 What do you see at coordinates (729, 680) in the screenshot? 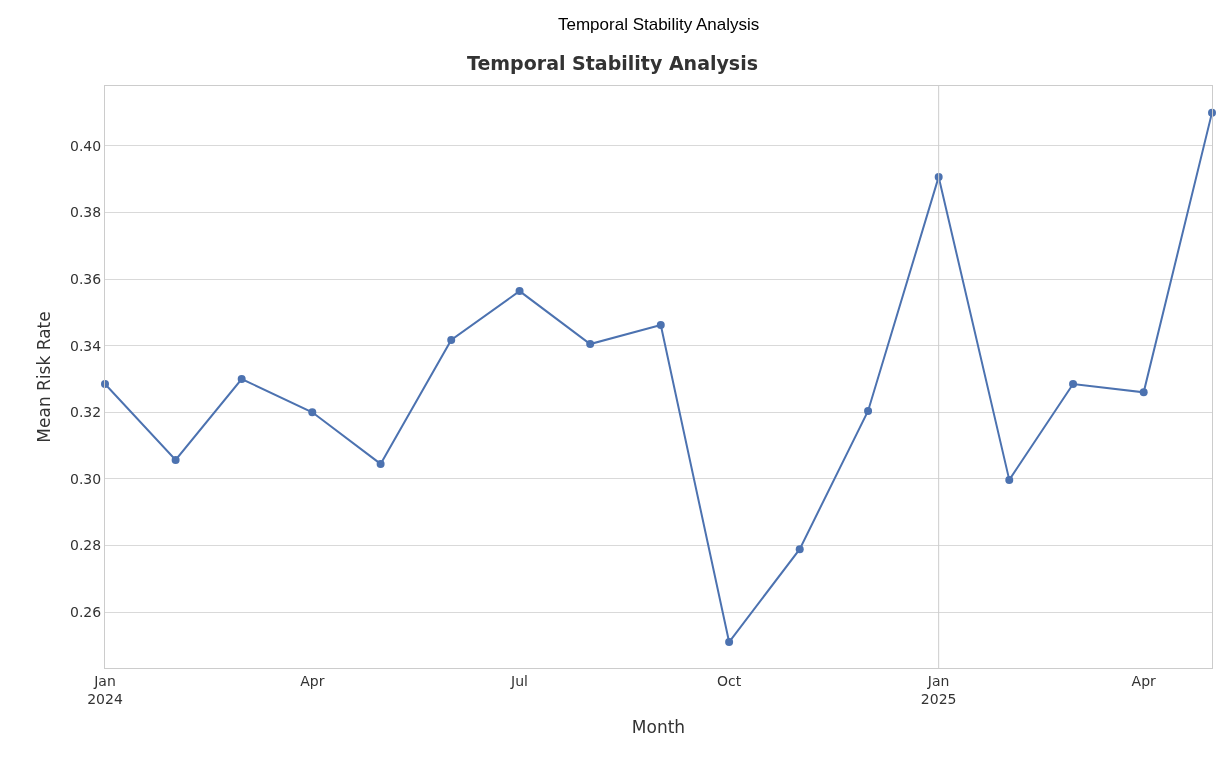
I see `x-tick-label: Oct` at bounding box center [729, 680].